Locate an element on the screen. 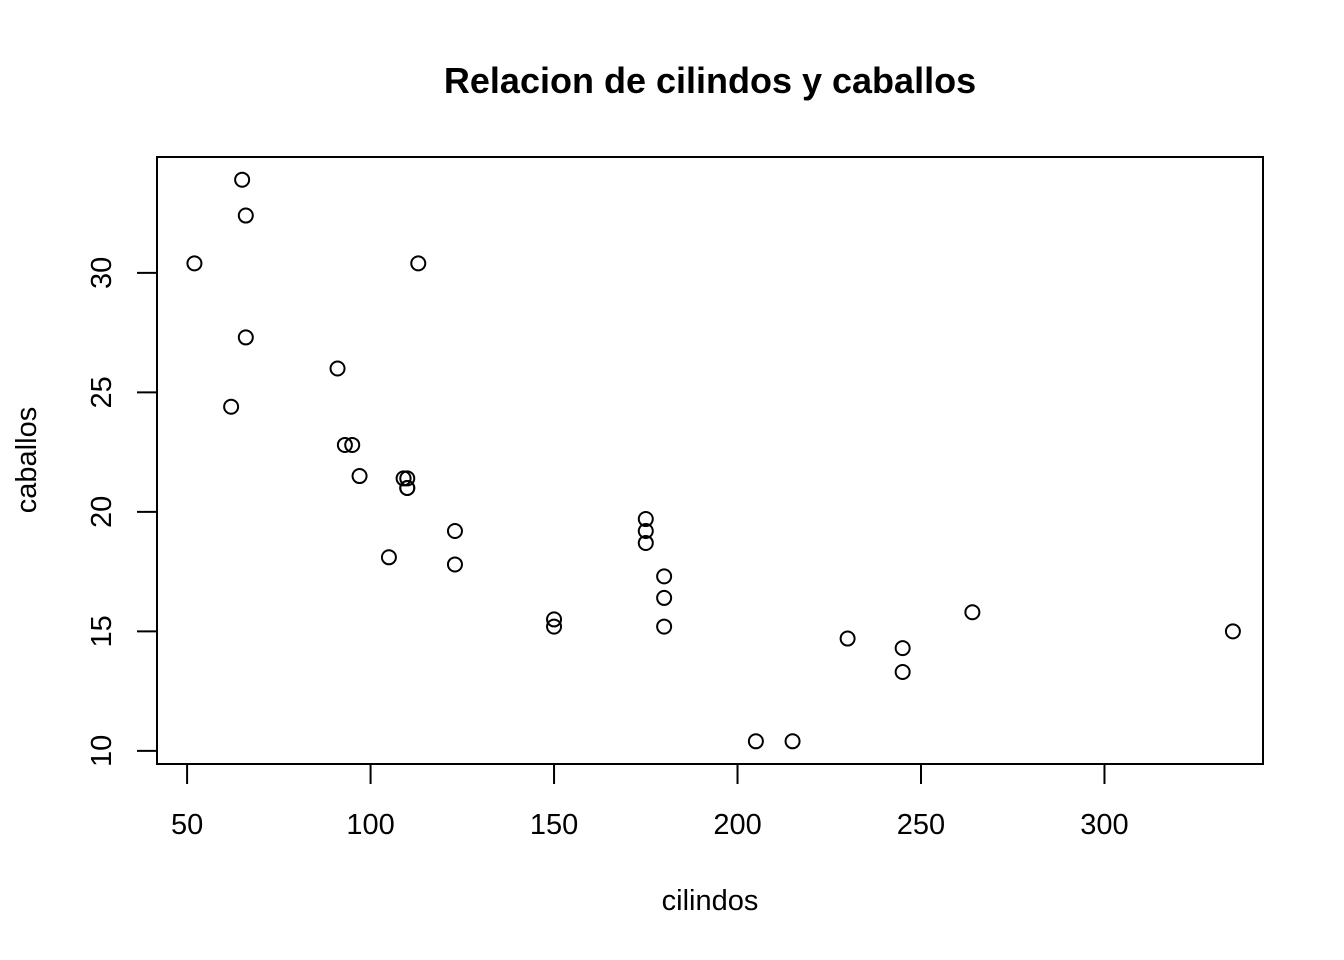 The height and width of the screenshot is (960, 1344). x-tick-label: 250 is located at coordinates (921, 825).